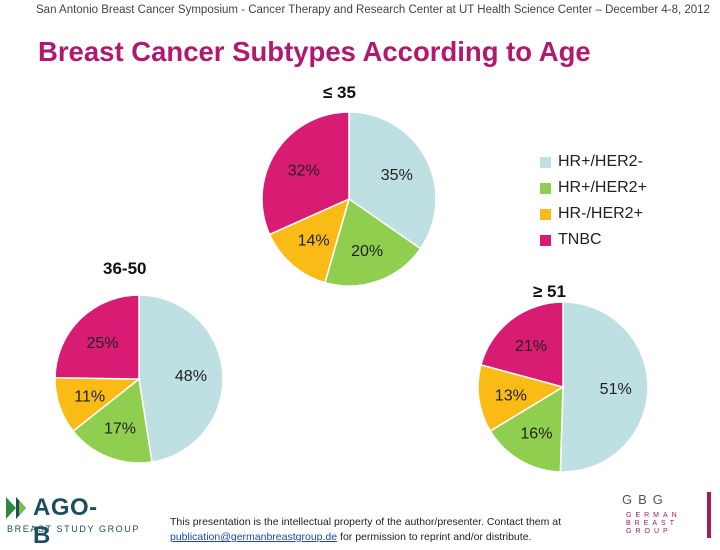 Image resolution: width=720 pixels, height=550 pixels. What do you see at coordinates (397, 175) in the screenshot?
I see `pie-le35-slice-label-0: 35%` at bounding box center [397, 175].